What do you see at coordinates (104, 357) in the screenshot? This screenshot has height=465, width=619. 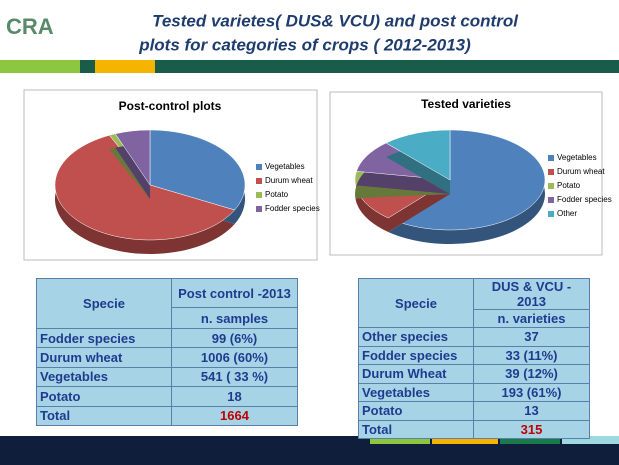 I see `table-cell: Durum wheat` at bounding box center [104, 357].